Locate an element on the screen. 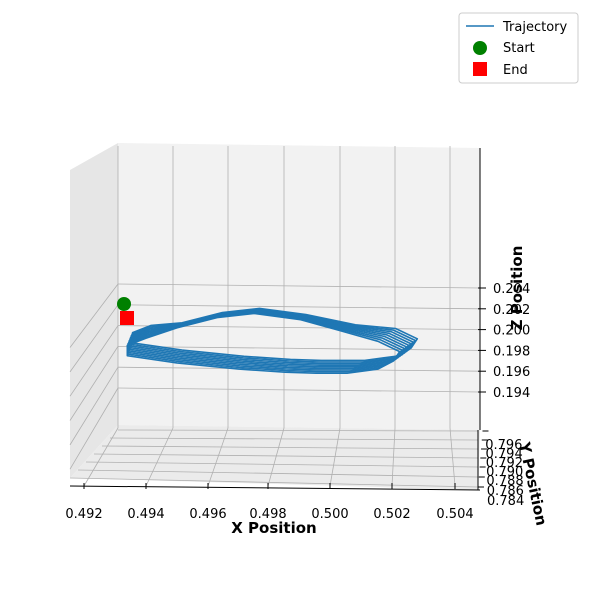  legend: Trajectory Start End is located at coordinates (518, 48).